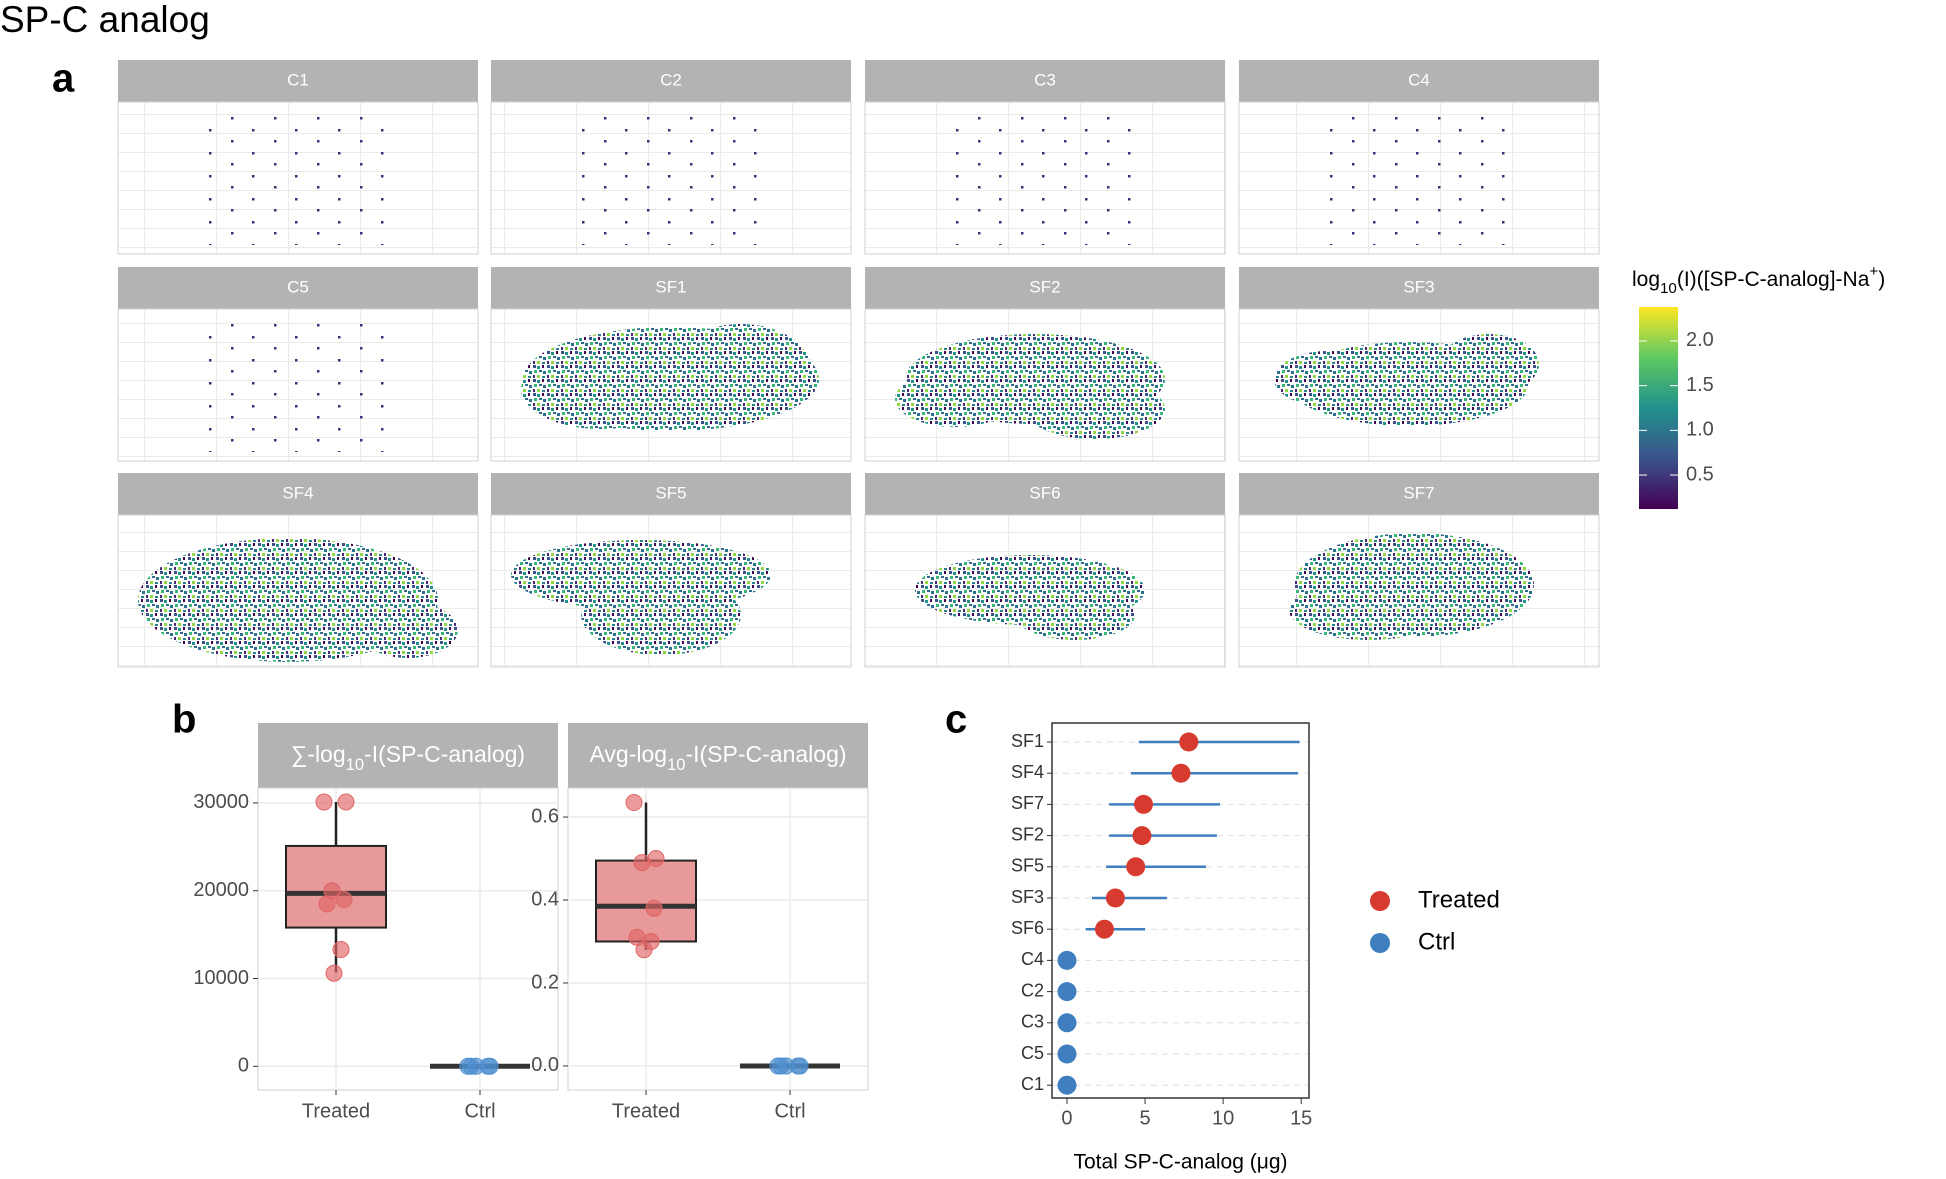 The image size is (1946, 1179). What do you see at coordinates (105, 20) in the screenshot?
I see `figure-title: SP-C analog` at bounding box center [105, 20].